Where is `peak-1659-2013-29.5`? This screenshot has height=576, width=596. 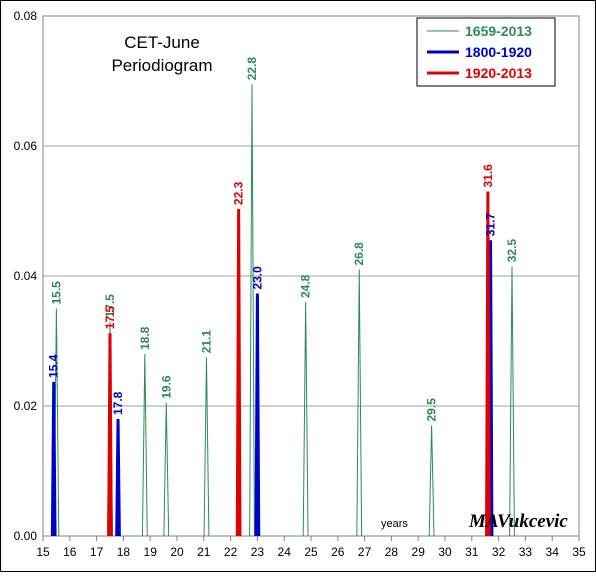
peak-1659-2013-29.5 is located at coordinates (431, 481).